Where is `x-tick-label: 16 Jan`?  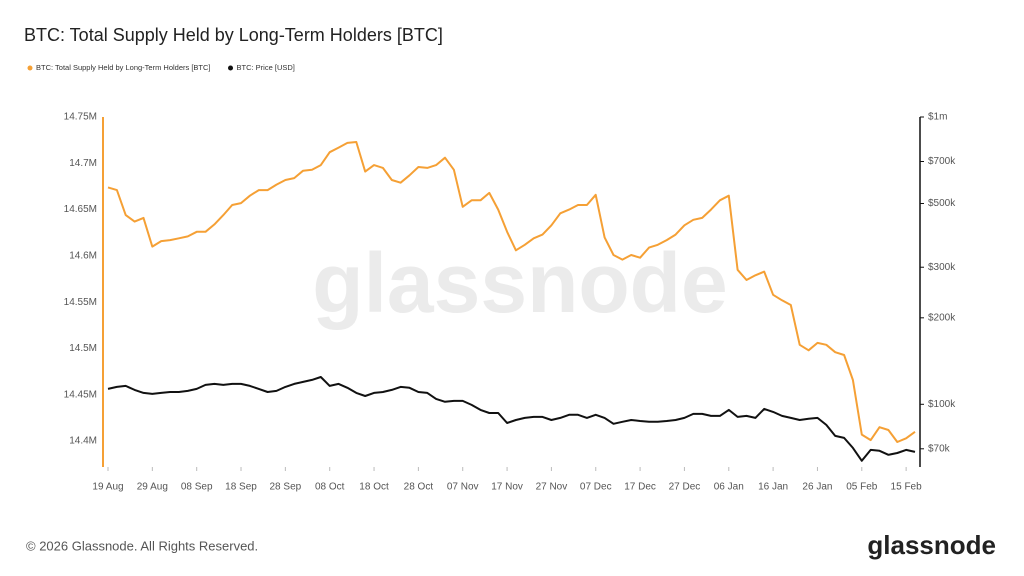 x-tick-label: 16 Jan is located at coordinates (773, 487).